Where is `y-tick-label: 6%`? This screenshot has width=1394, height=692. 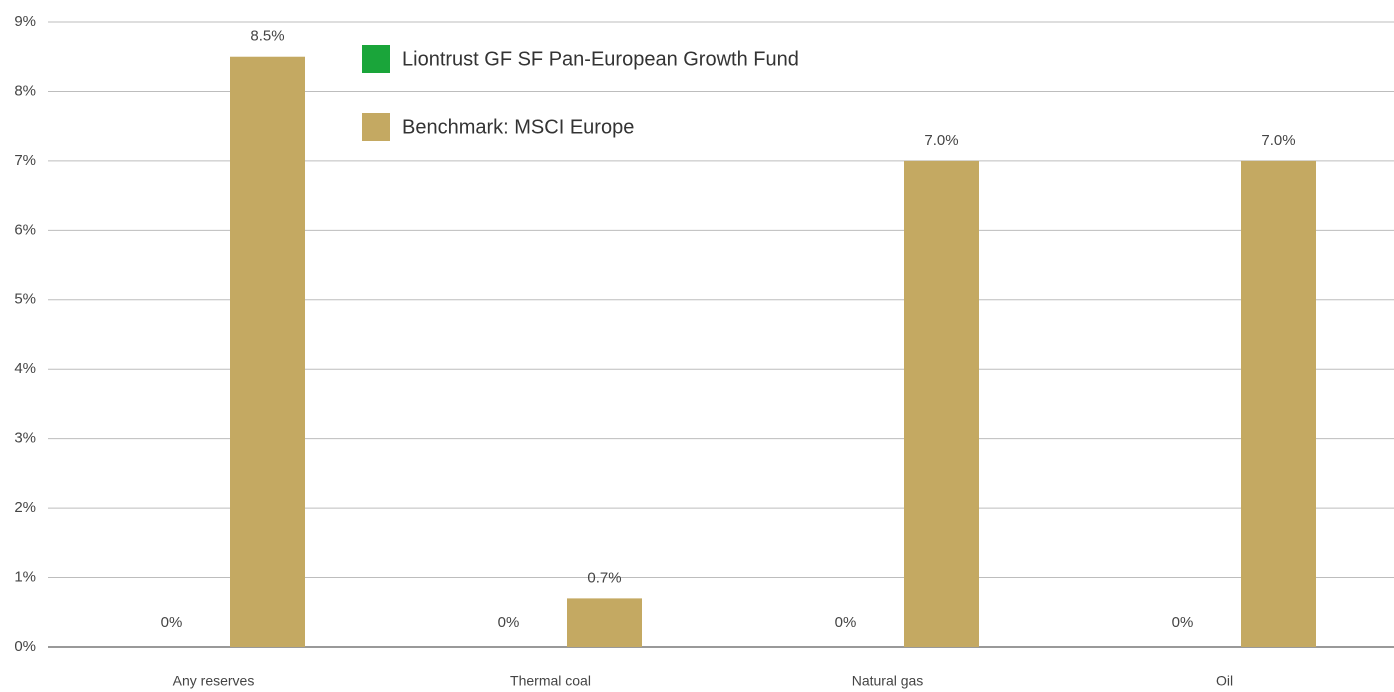
y-tick-label: 6% is located at coordinates (25, 229).